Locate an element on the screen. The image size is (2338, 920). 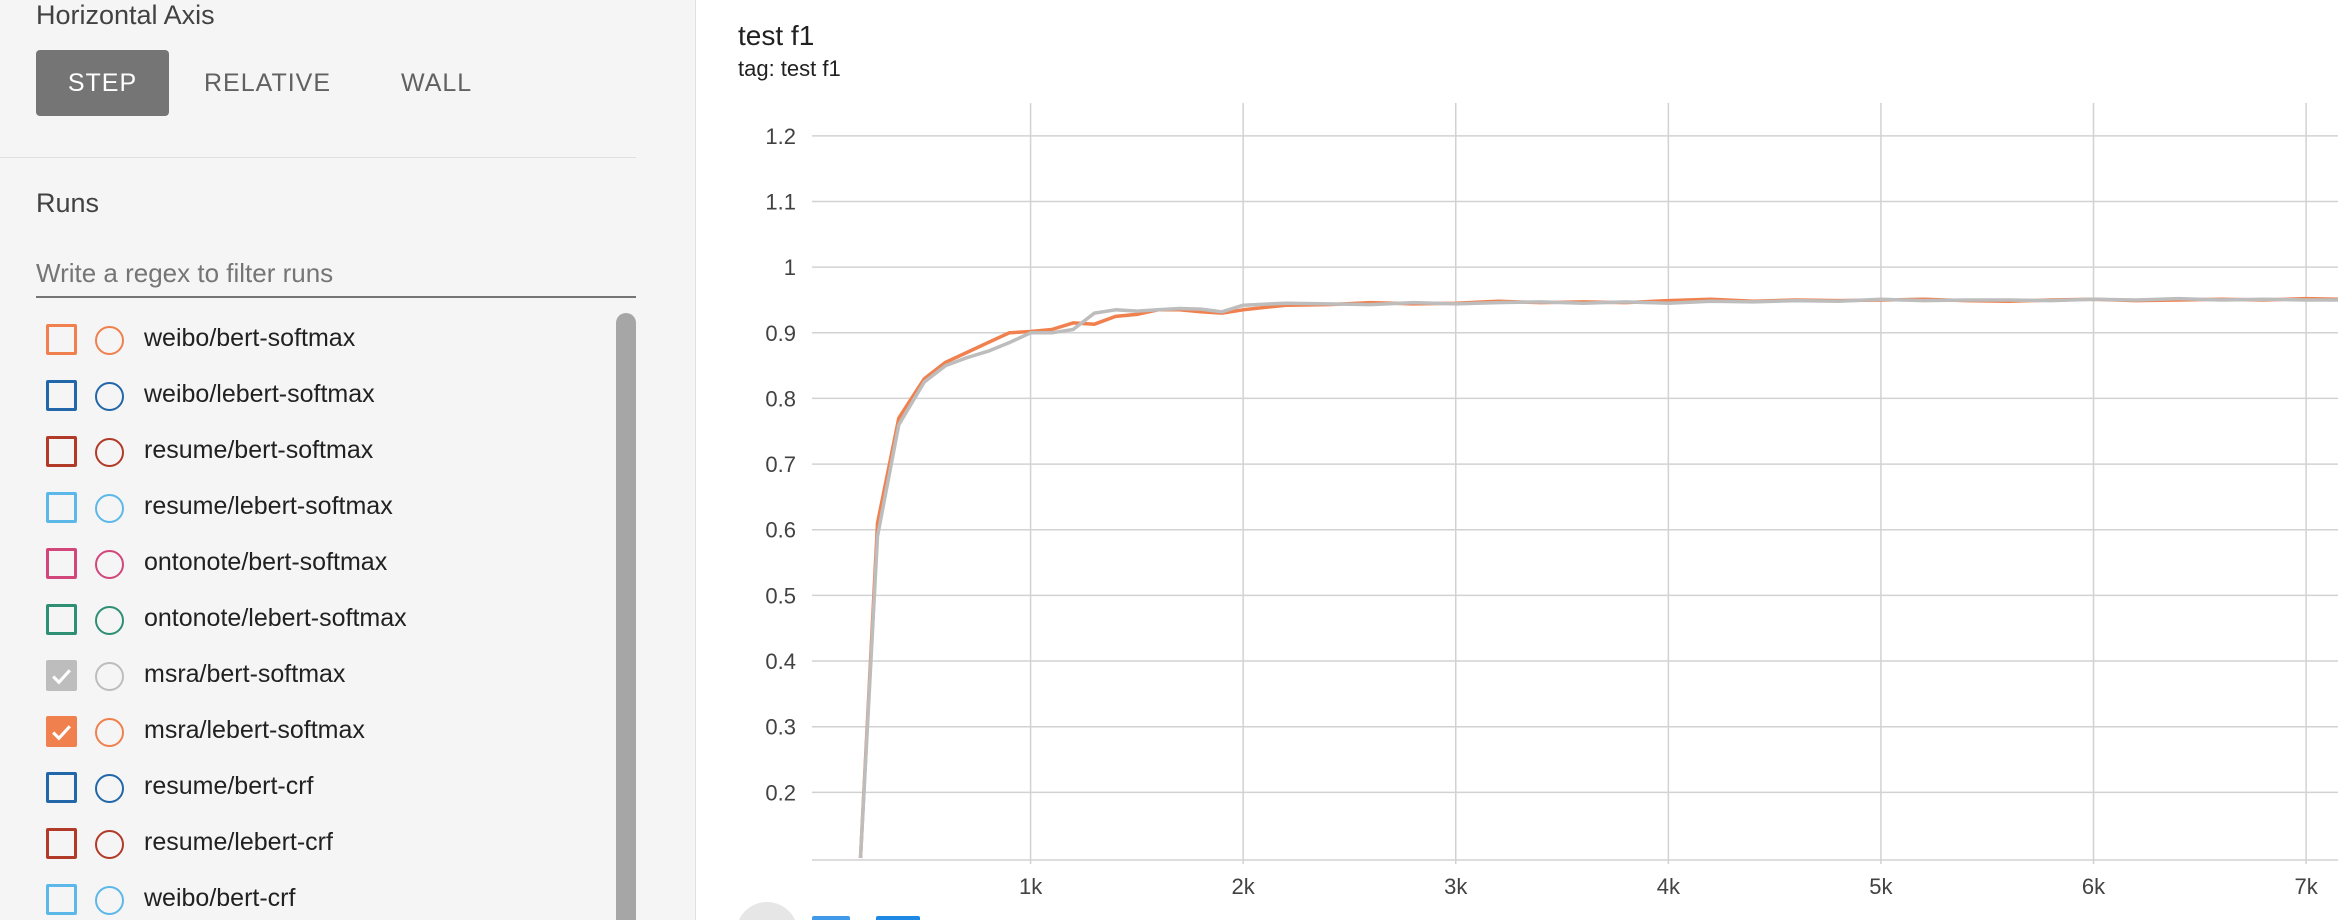
run-row: resume/lebert-crf is located at coordinates (305, 844).